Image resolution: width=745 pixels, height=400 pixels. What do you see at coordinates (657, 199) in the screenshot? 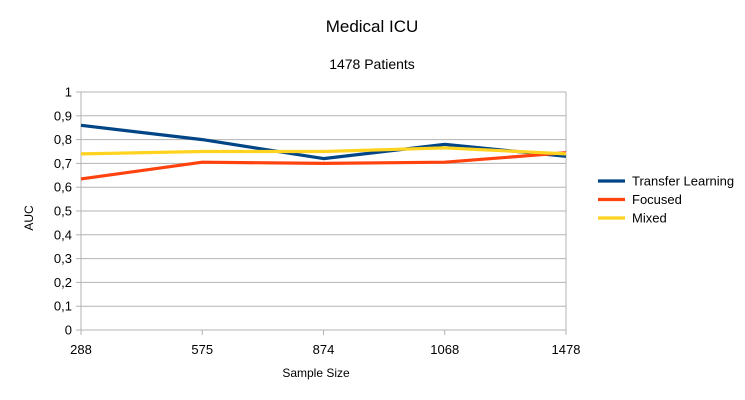
I see `legend-label: Focused` at bounding box center [657, 199].